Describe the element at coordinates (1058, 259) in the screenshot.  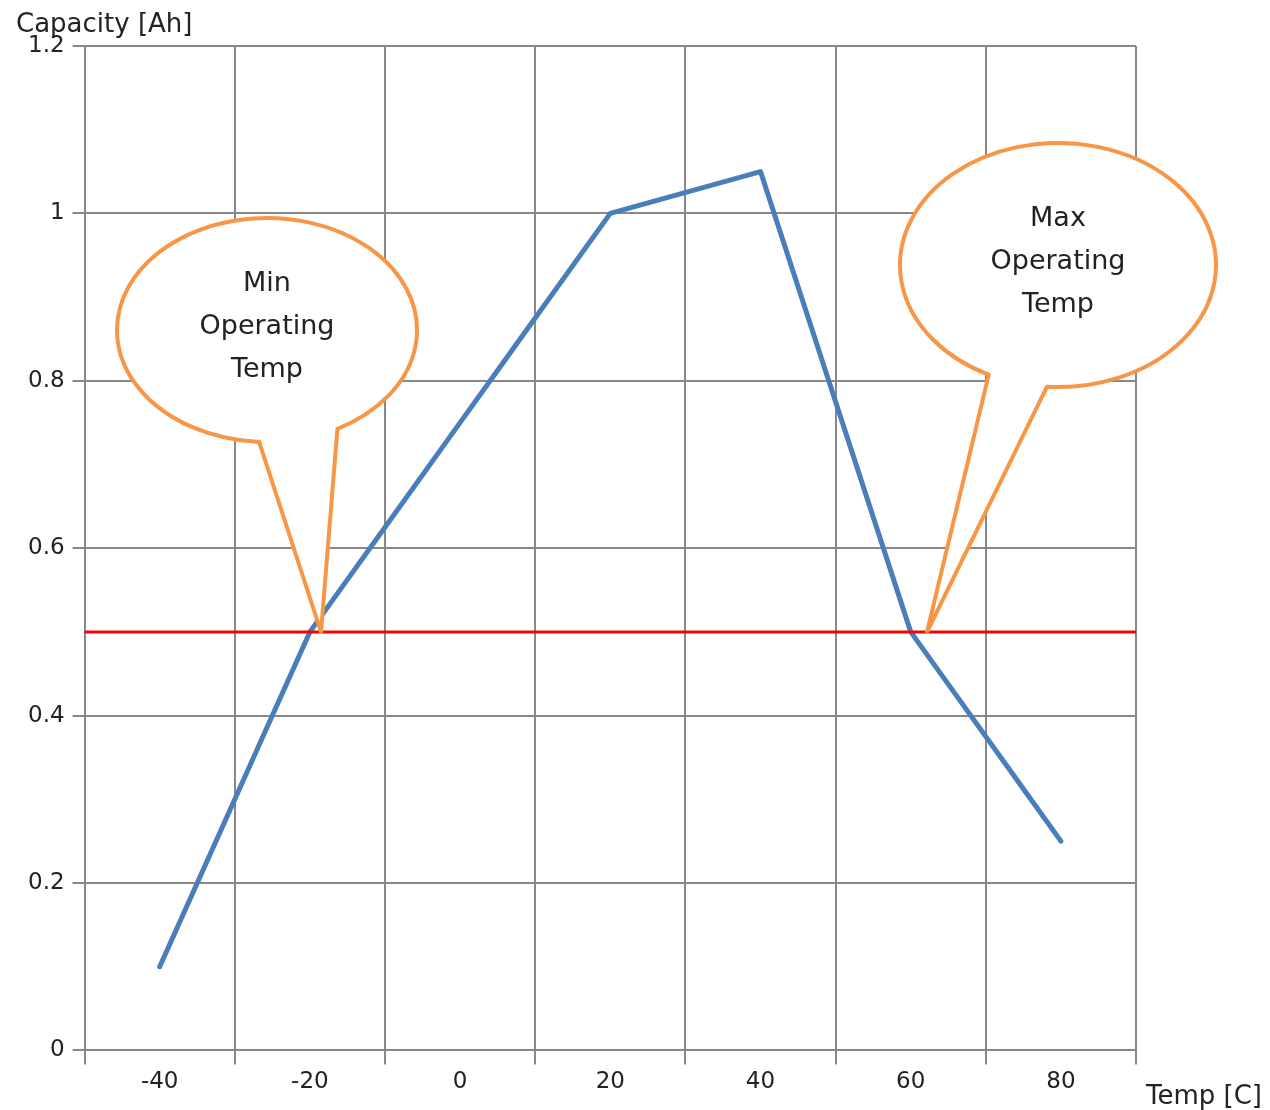
I see `annotation: Max Operating Temp` at that location.